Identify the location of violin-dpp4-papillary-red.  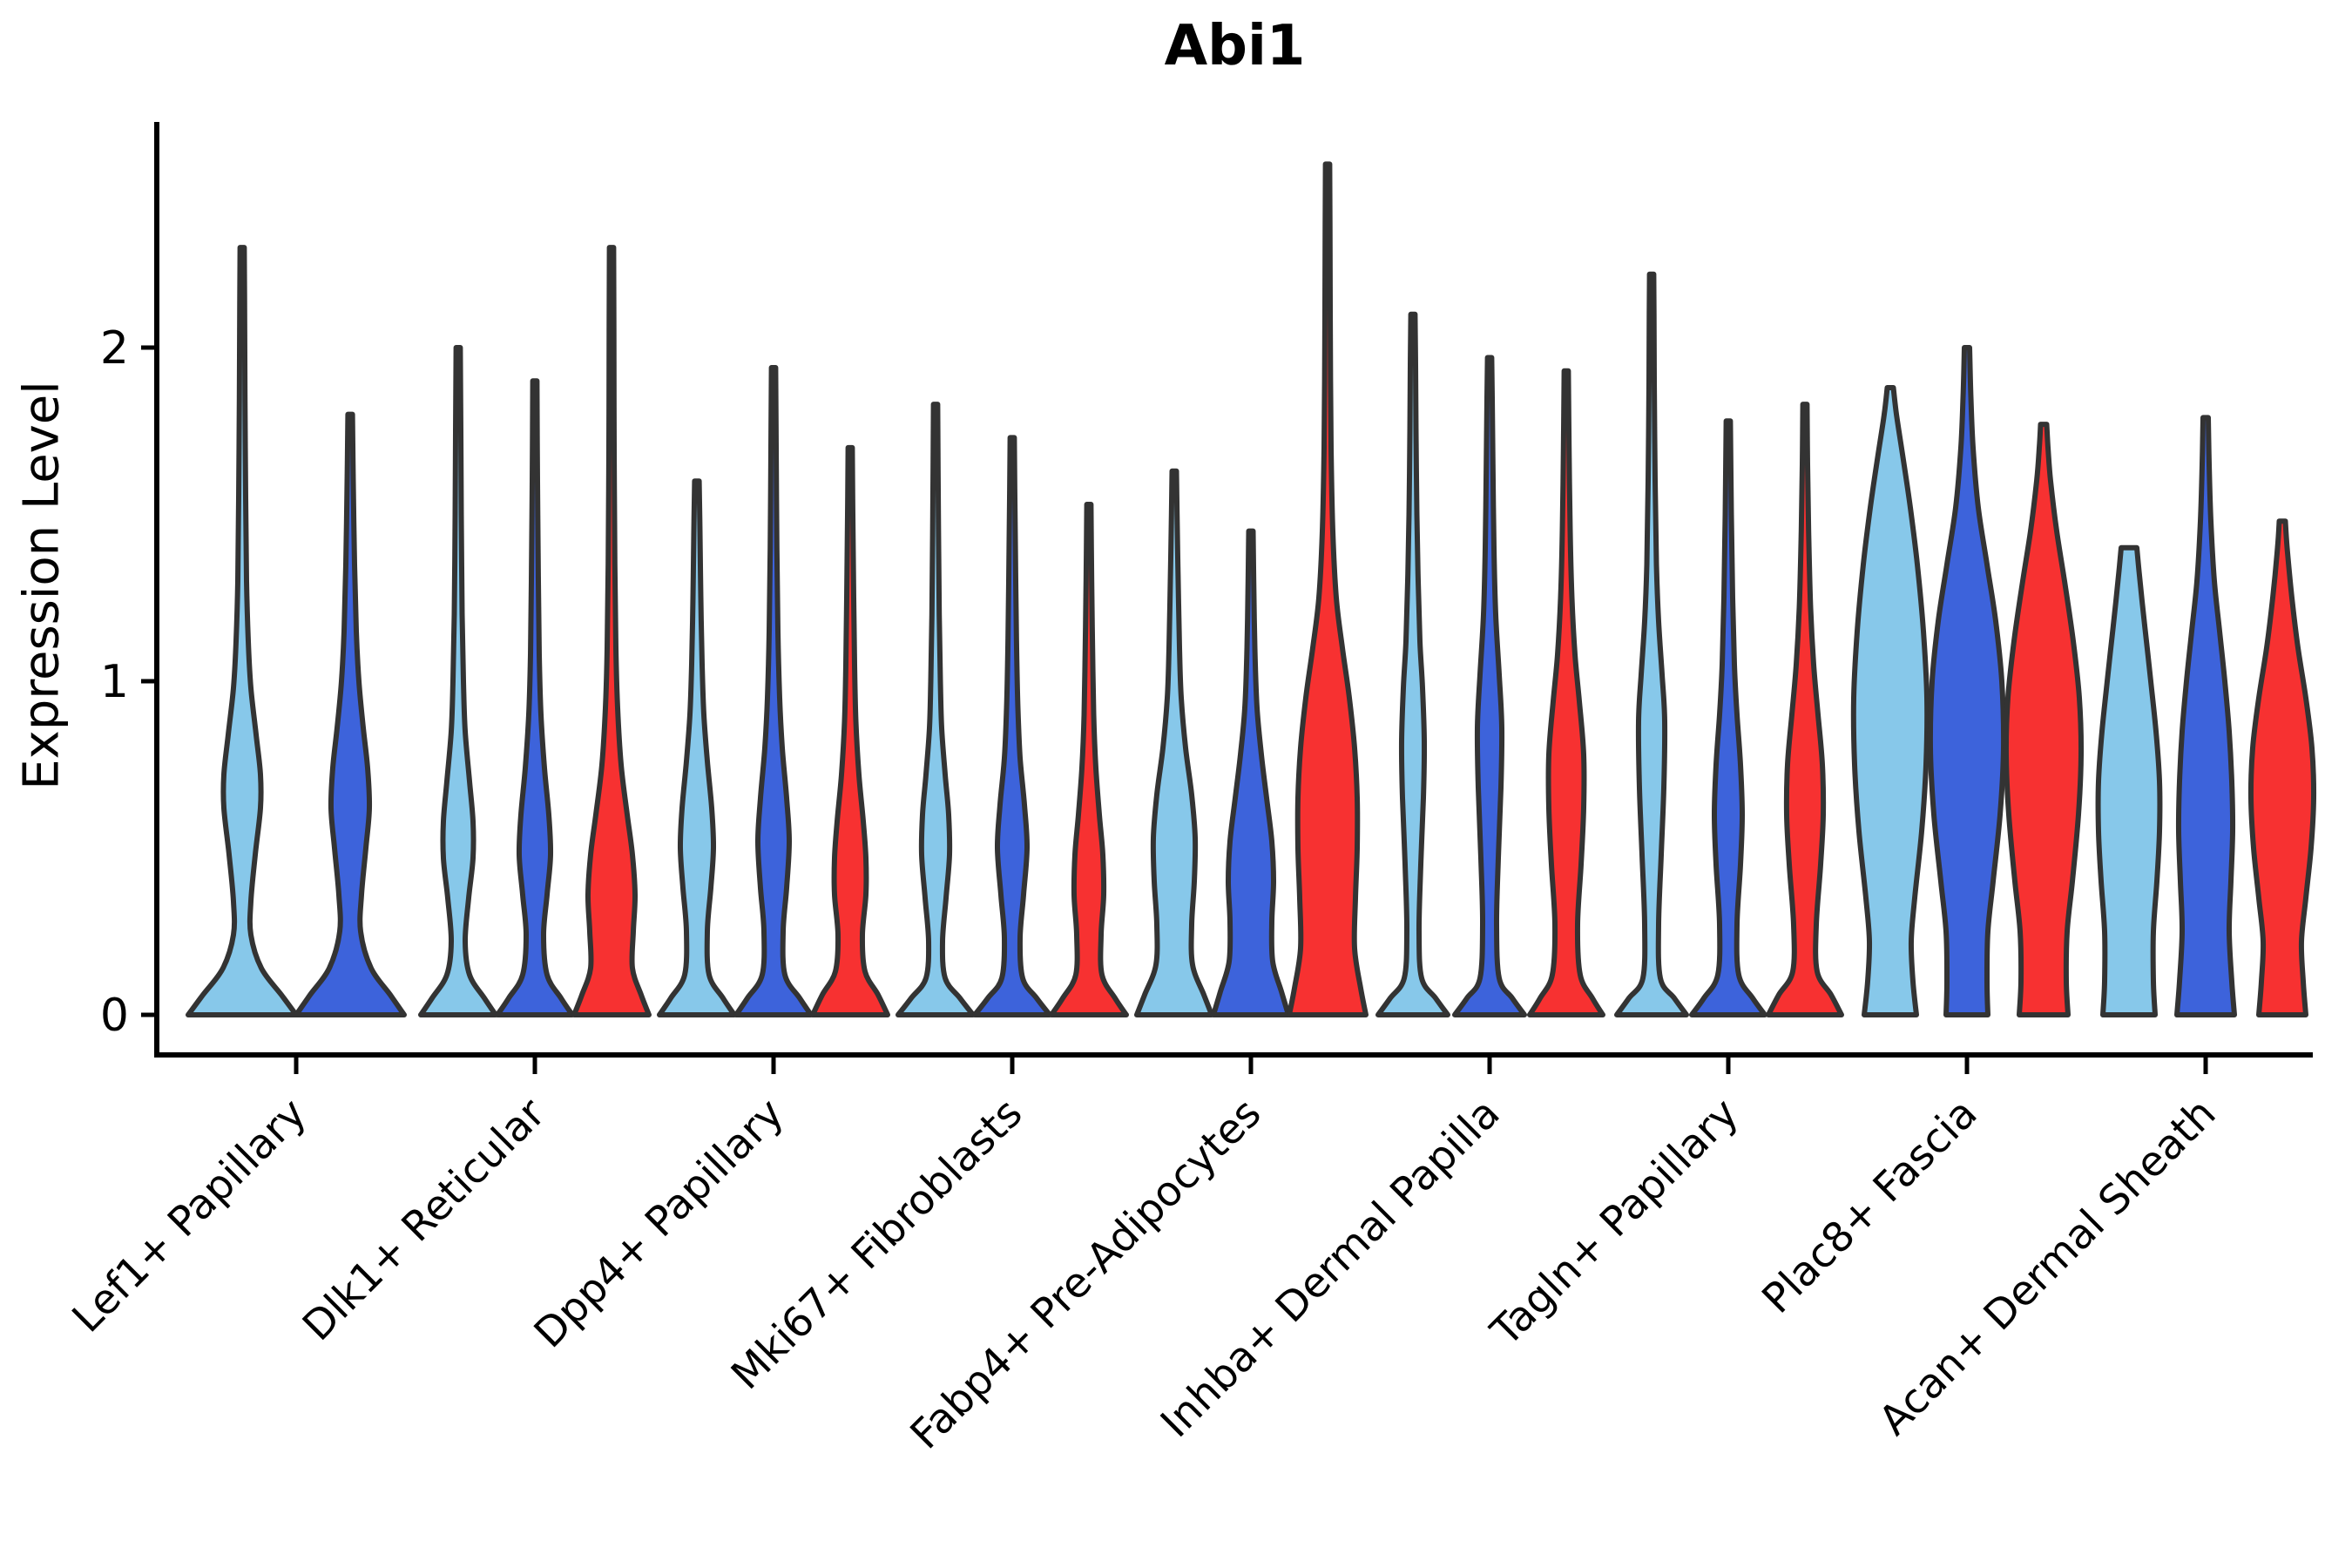
(850, 731).